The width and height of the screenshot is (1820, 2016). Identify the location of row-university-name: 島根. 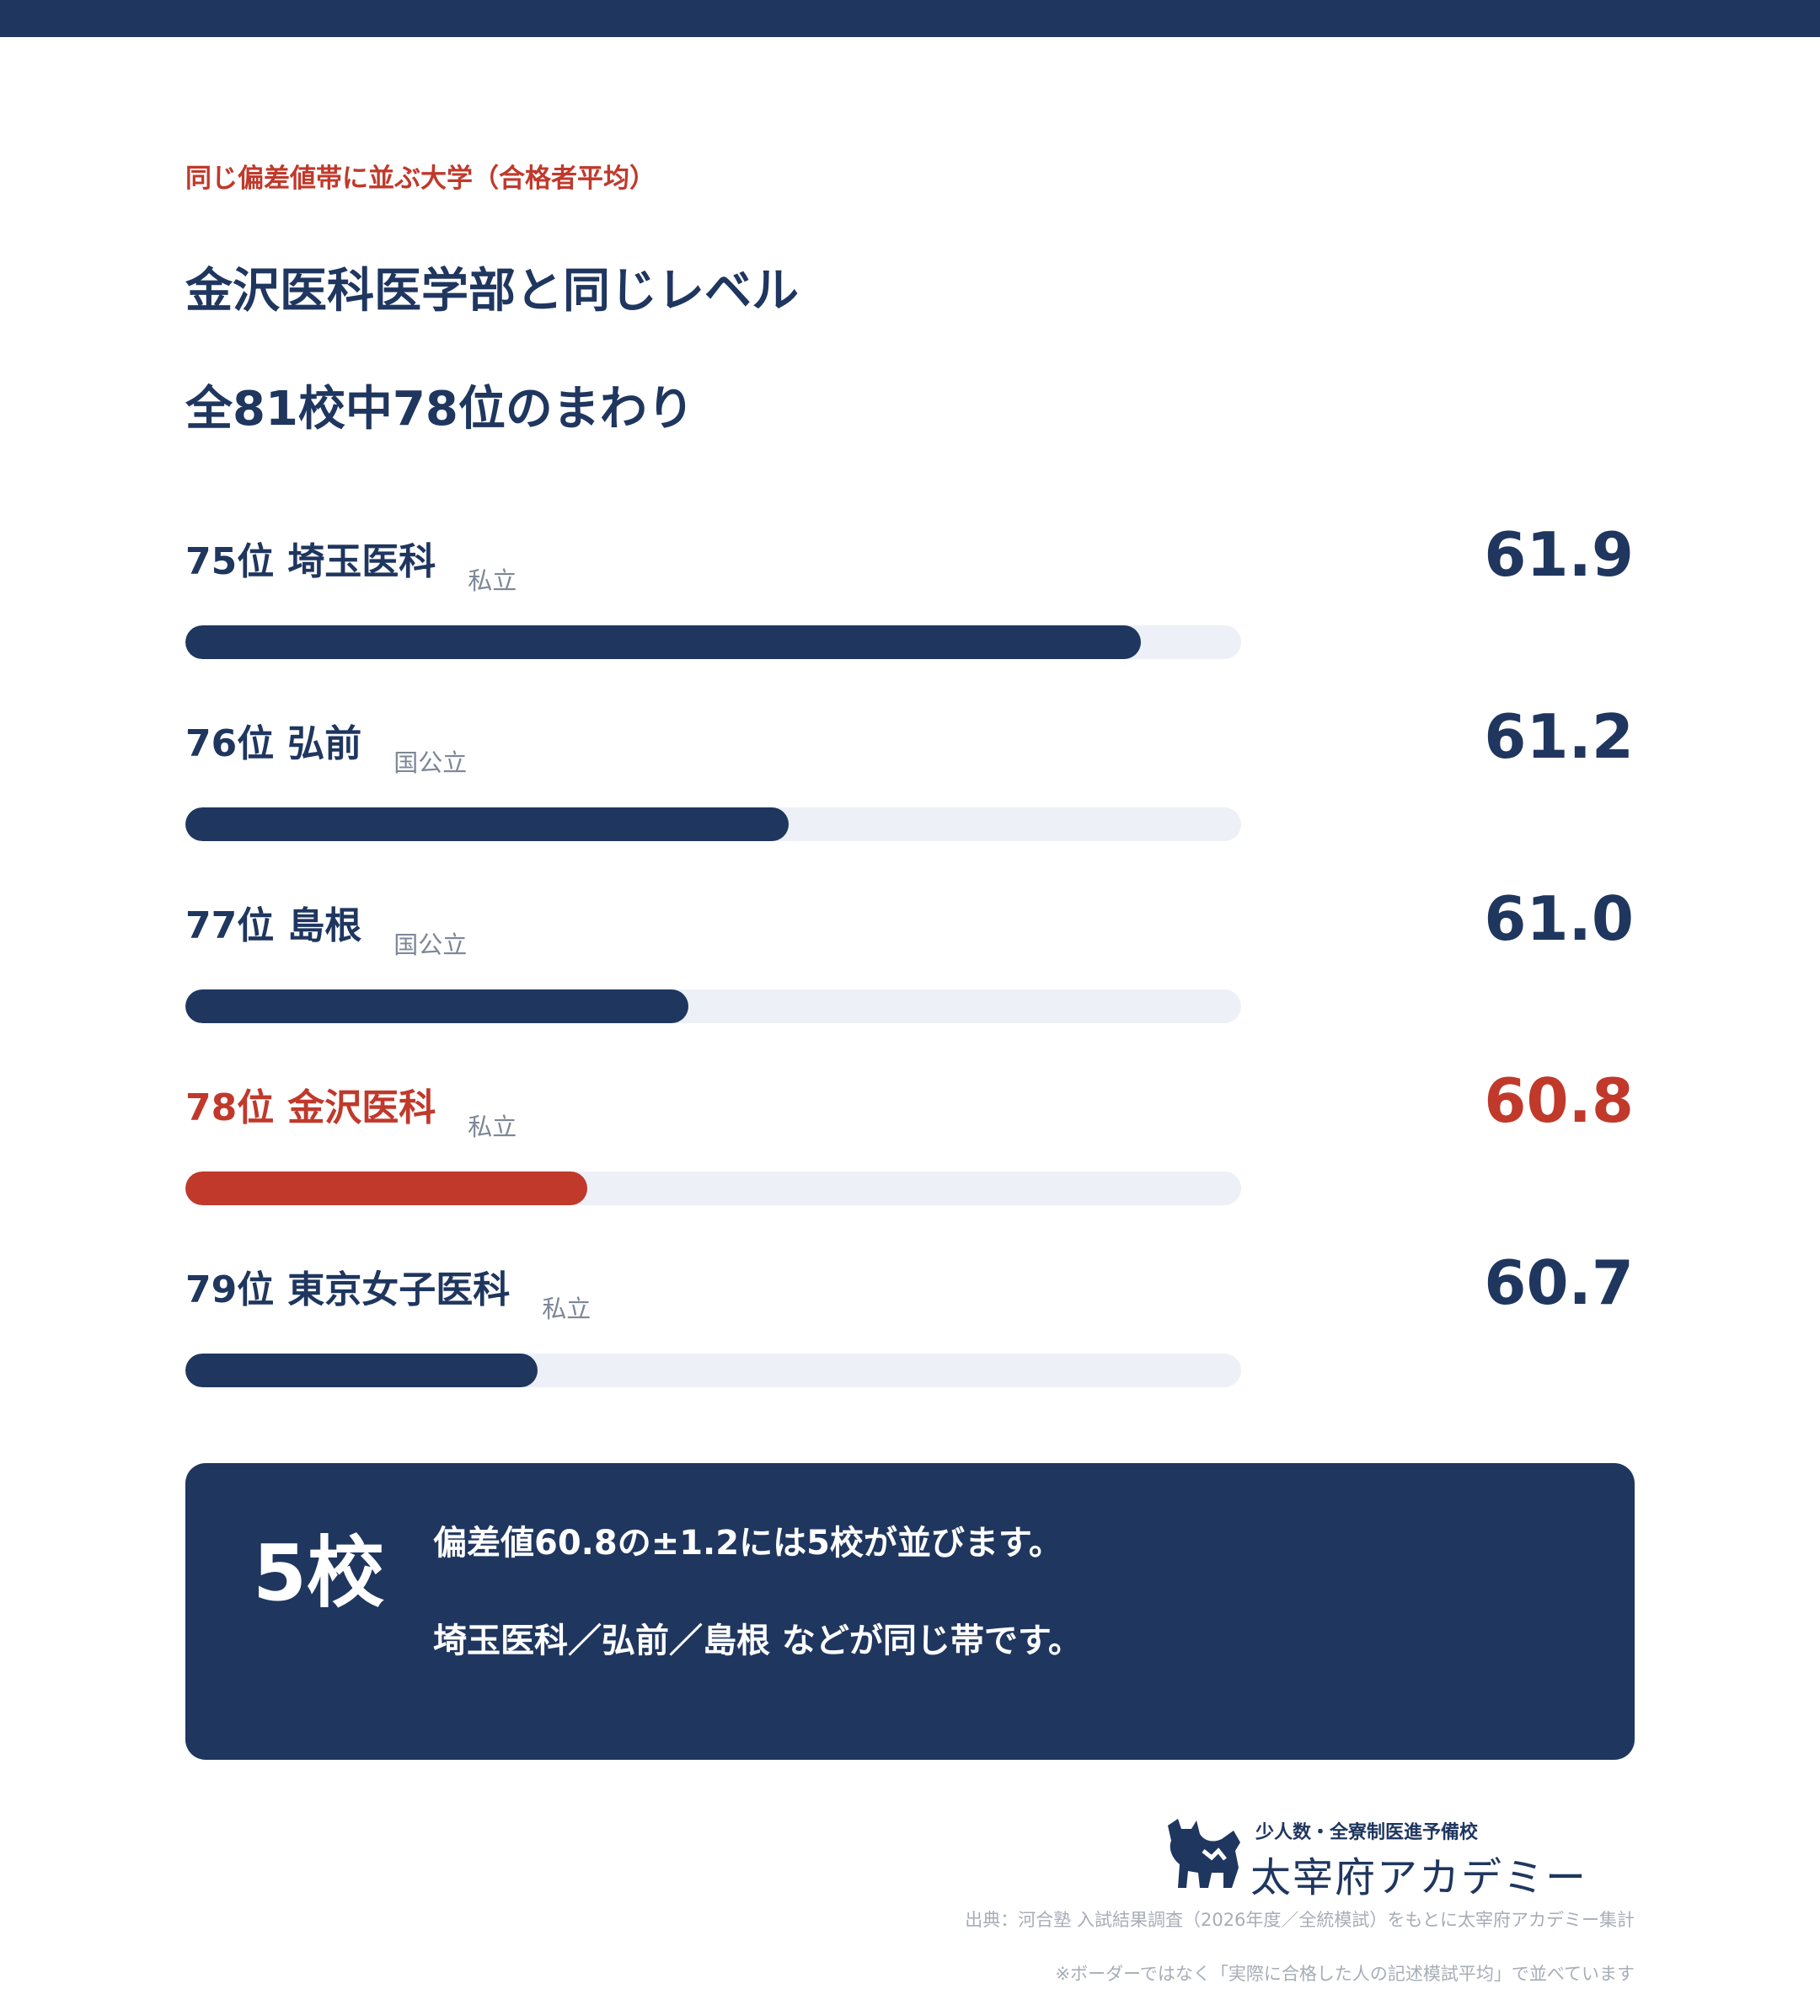
(324, 925).